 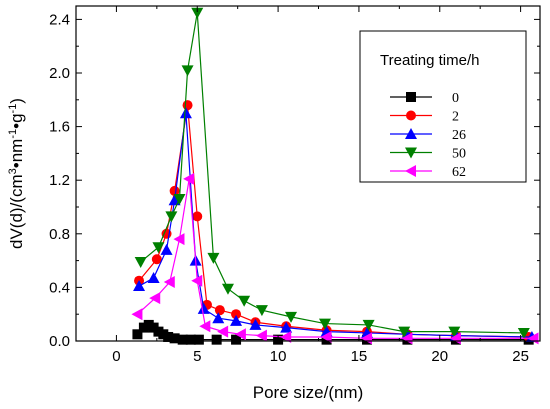 I want to click on legend-label: 2, so click(x=455, y=117).